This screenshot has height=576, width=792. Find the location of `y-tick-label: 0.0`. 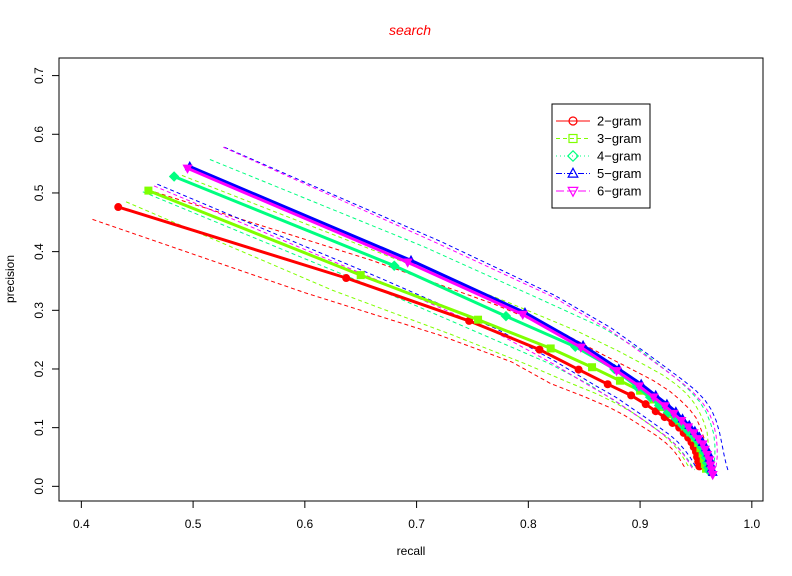

y-tick-label: 0.0 is located at coordinates (39, 486).